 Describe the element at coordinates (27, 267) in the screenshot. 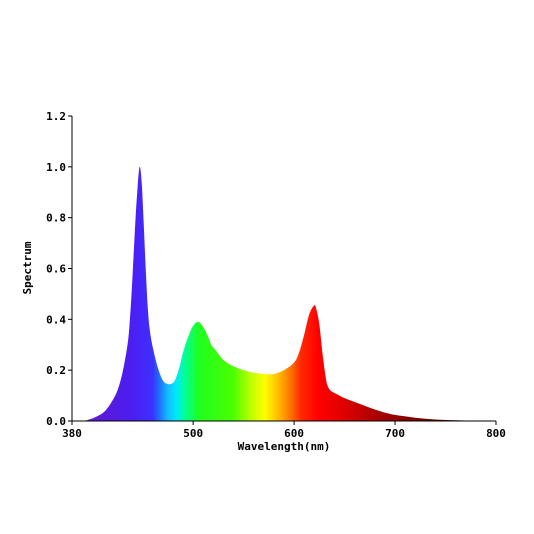

I see `y-axis-title: Spectrum` at that location.